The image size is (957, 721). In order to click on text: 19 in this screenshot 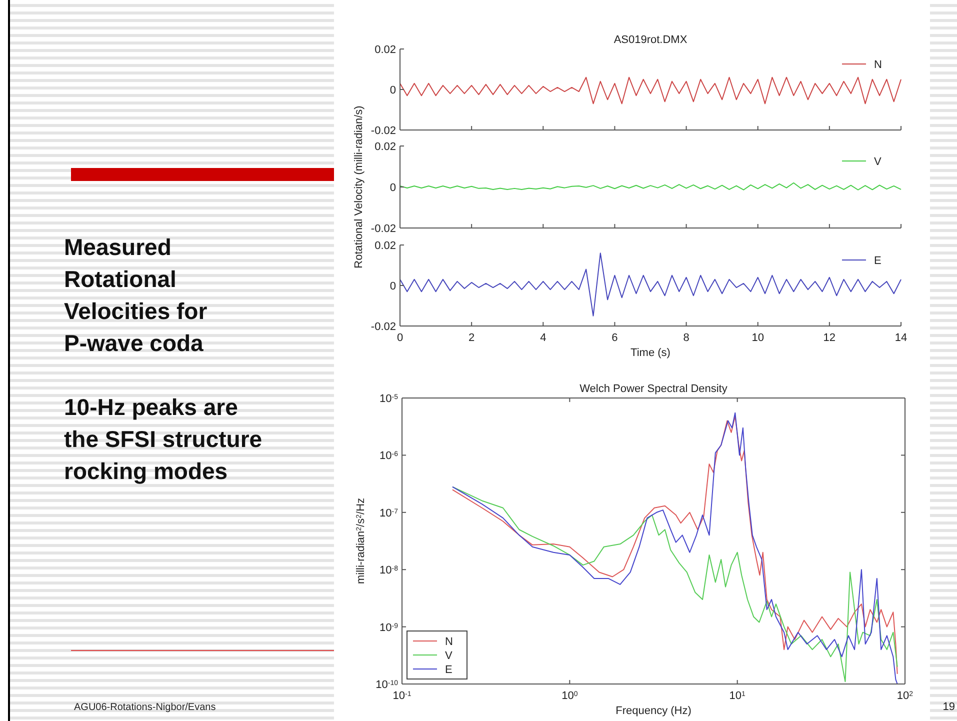, I will do `click(948, 707)`.